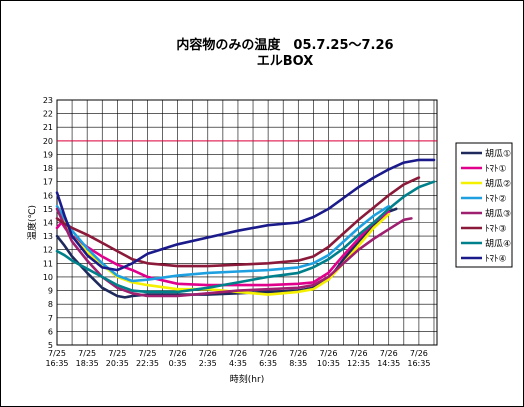  I want to click on y-tick-label: 14, so click(48, 223).